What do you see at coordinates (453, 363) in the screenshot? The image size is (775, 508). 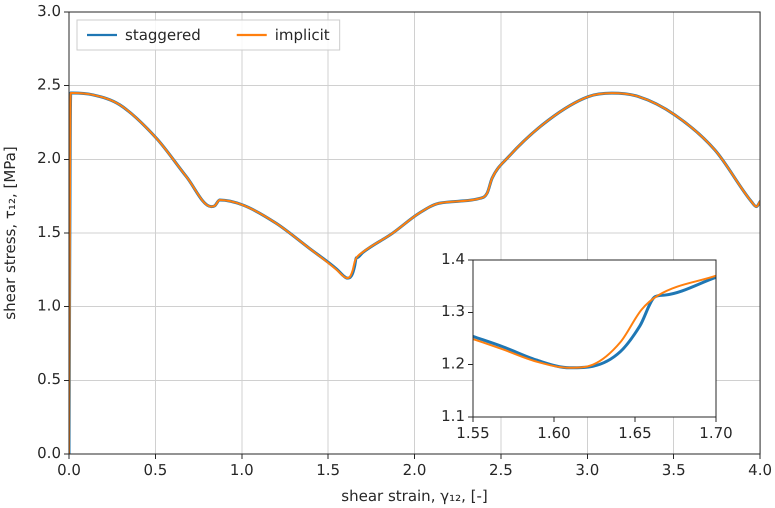 I see `y-tick-label: 1.2` at bounding box center [453, 363].